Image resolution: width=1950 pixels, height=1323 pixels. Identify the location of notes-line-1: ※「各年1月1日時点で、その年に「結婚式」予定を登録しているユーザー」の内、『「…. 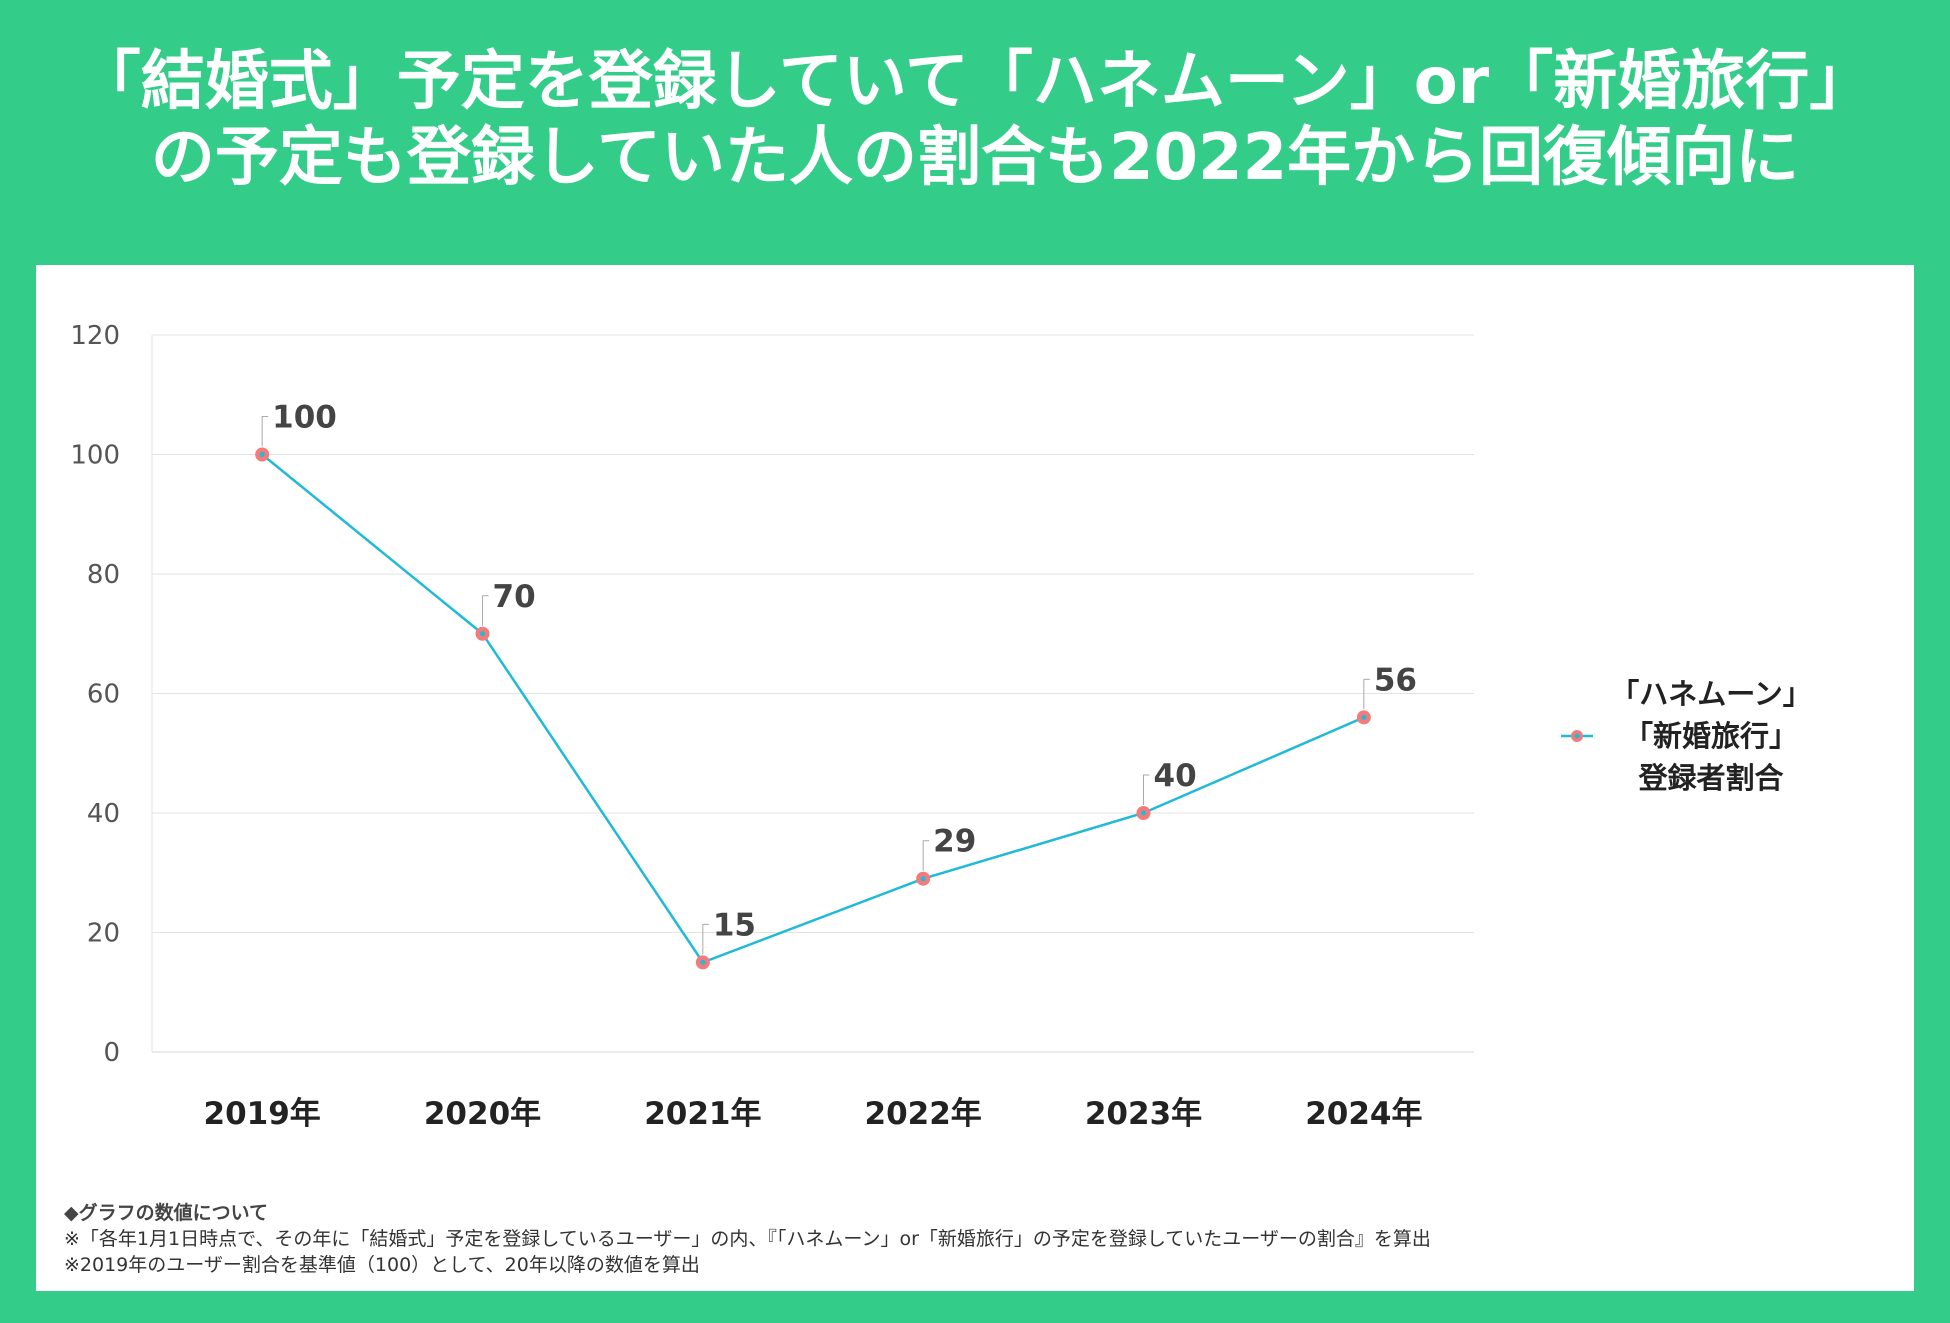
(747, 1239).